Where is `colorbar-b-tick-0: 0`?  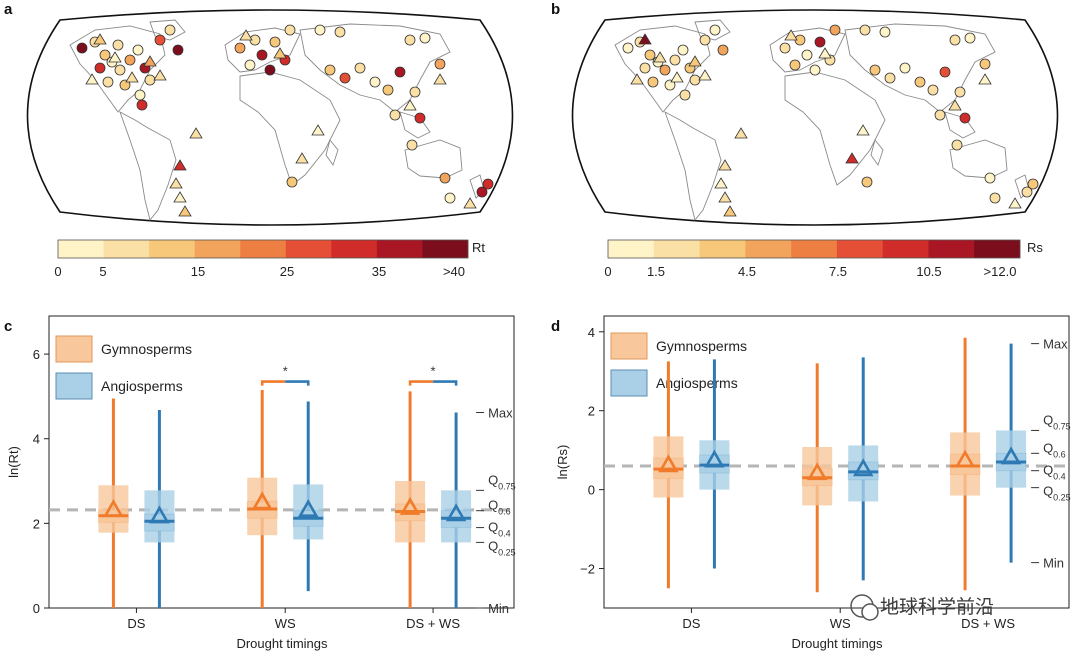 colorbar-b-tick-0: 0 is located at coordinates (607, 271).